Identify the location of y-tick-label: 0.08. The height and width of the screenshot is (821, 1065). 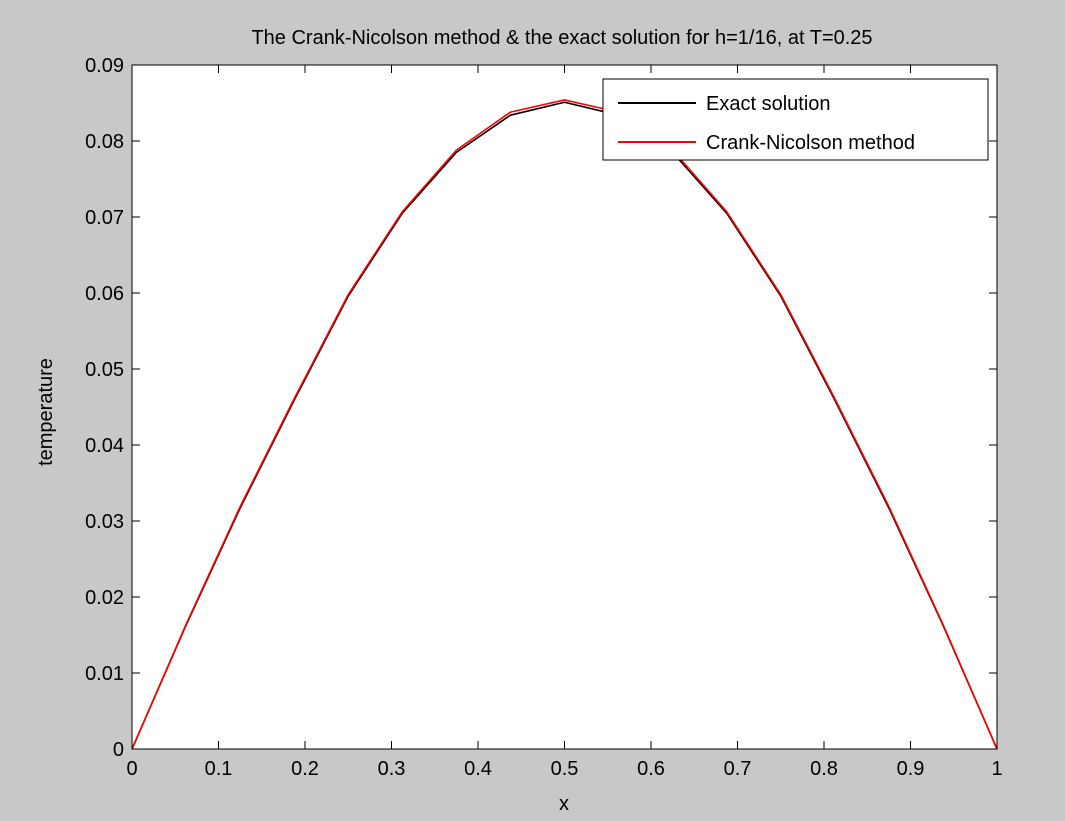
(104, 142).